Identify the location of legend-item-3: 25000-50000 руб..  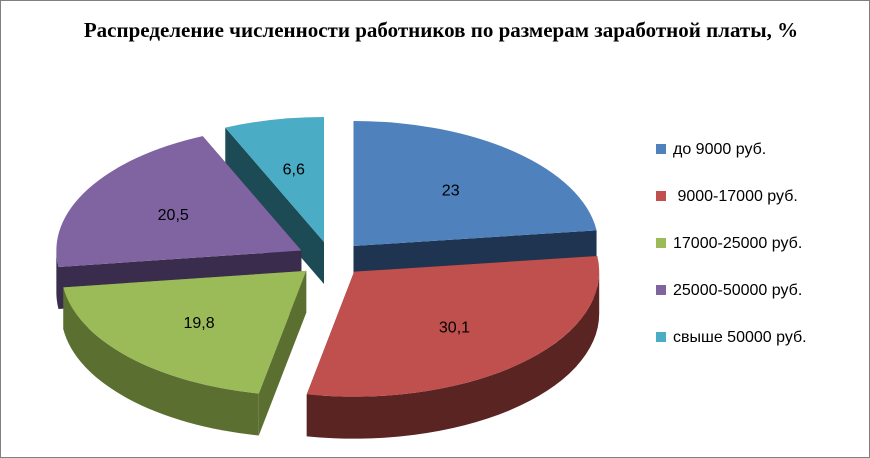
(731, 305).